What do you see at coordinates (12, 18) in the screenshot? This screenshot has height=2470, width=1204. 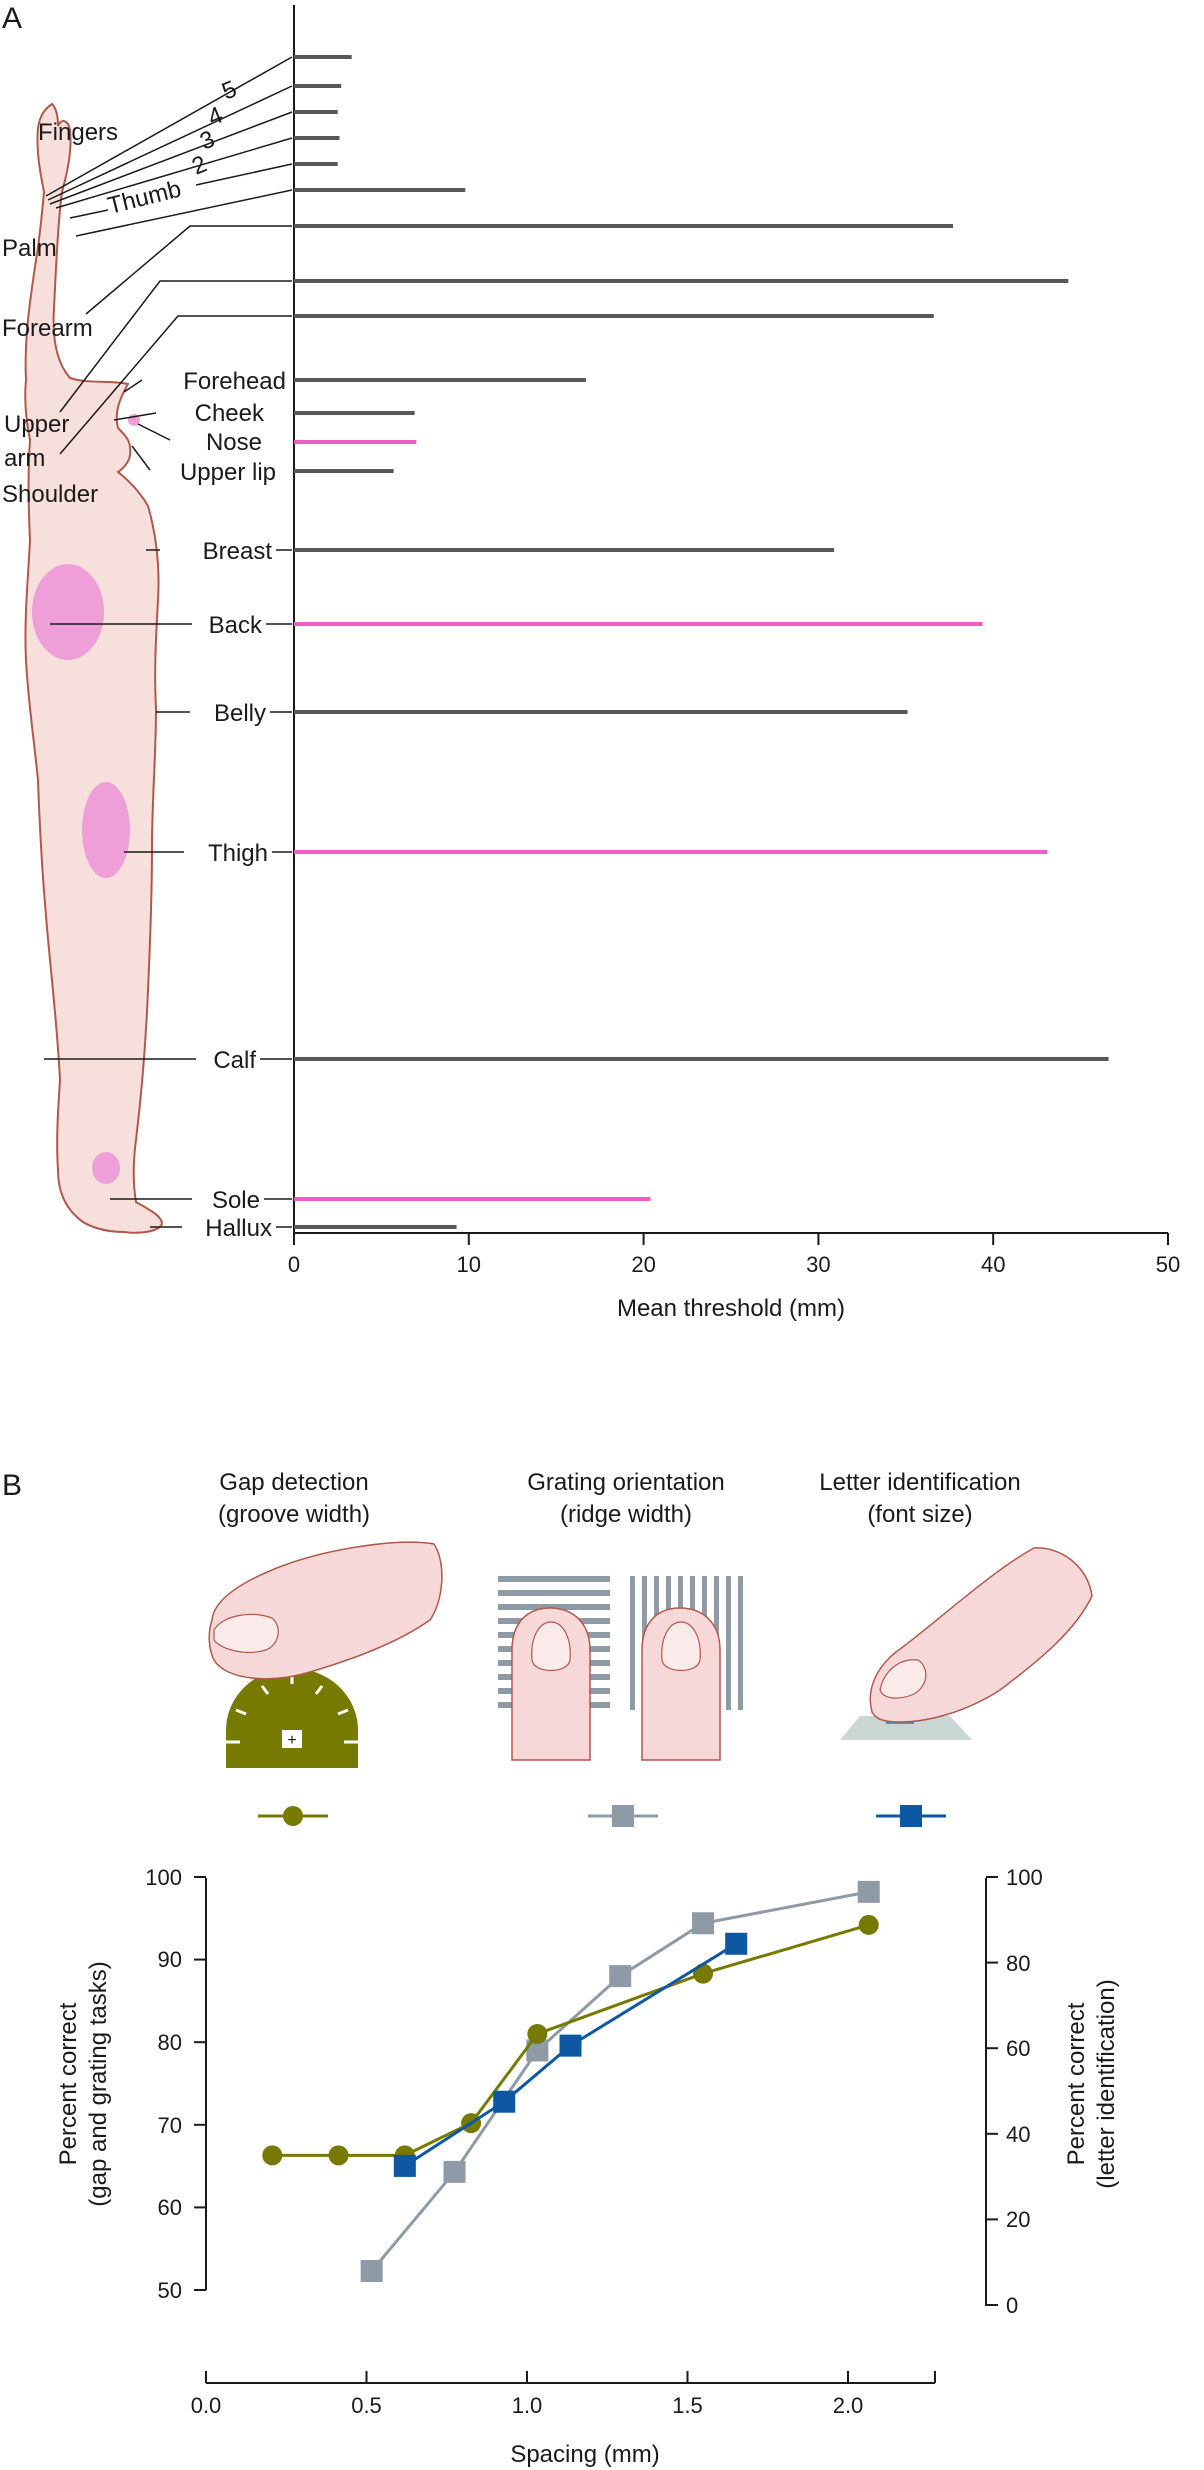 I see `panel-a-letter: A` at bounding box center [12, 18].